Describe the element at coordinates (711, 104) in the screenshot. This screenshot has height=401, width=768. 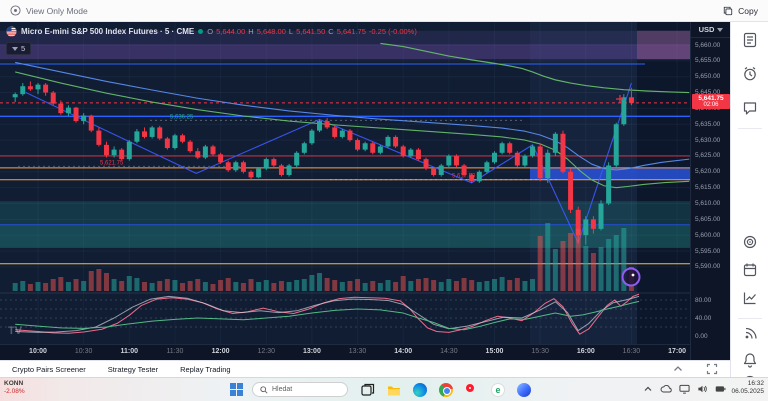
I see `bar-countdown: 02:06` at that location.